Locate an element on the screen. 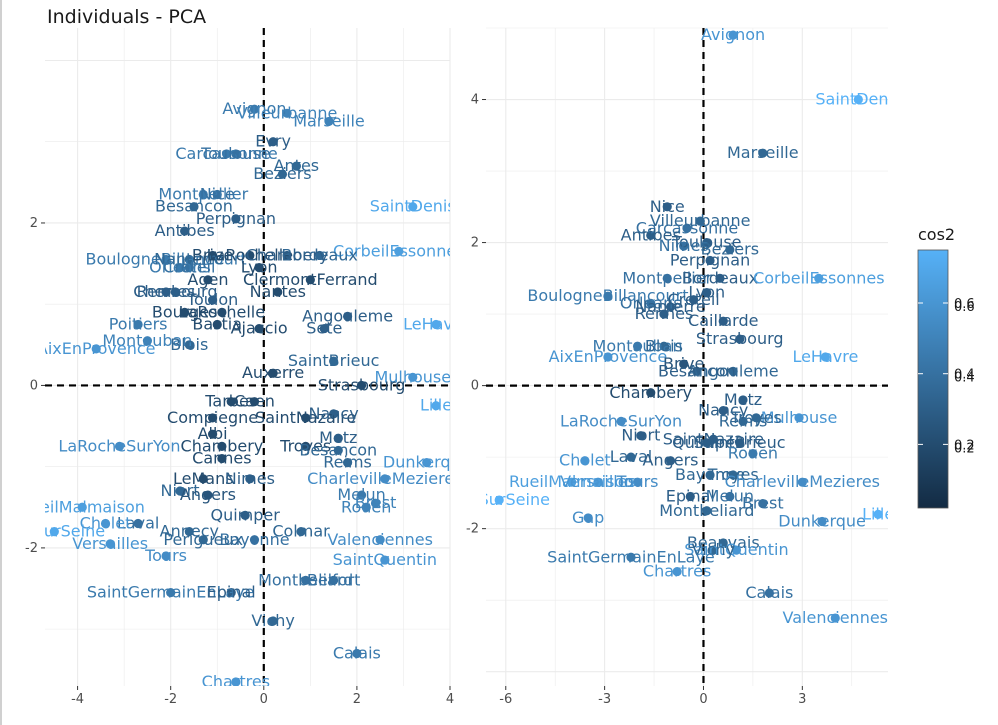 The width and height of the screenshot is (998, 725). point-label-Orleans: Orleans is located at coordinates (180, 267).